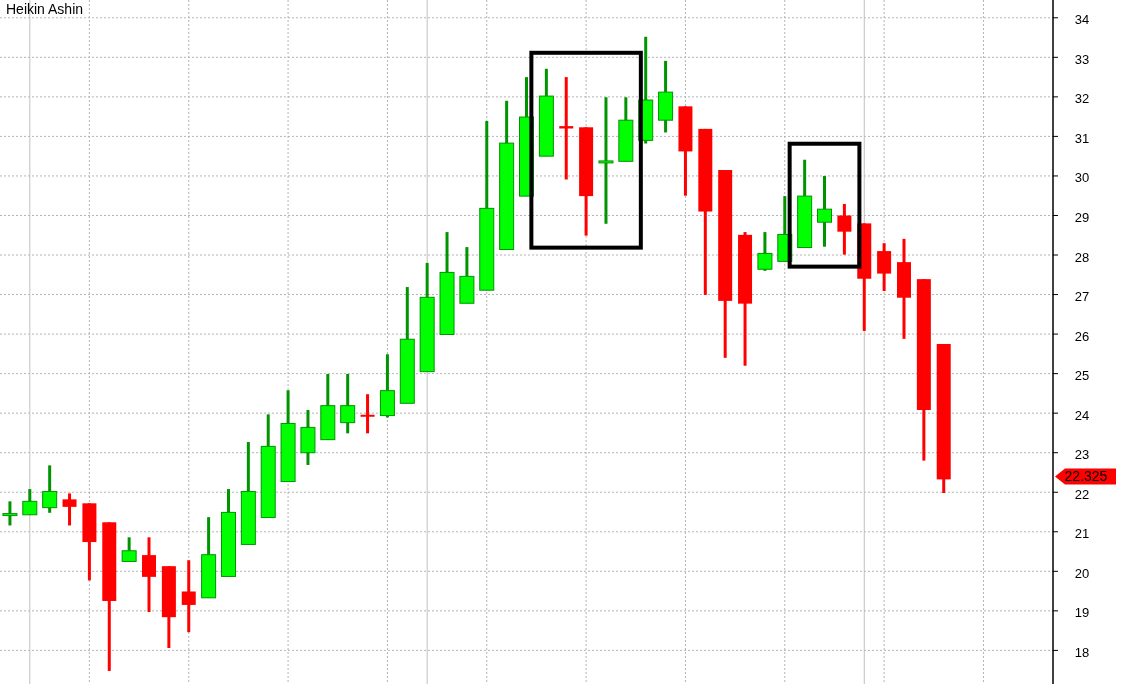 The width and height of the screenshot is (1121, 684). What do you see at coordinates (1082, 218) in the screenshot?
I see `y-tick-label: 29` at bounding box center [1082, 218].